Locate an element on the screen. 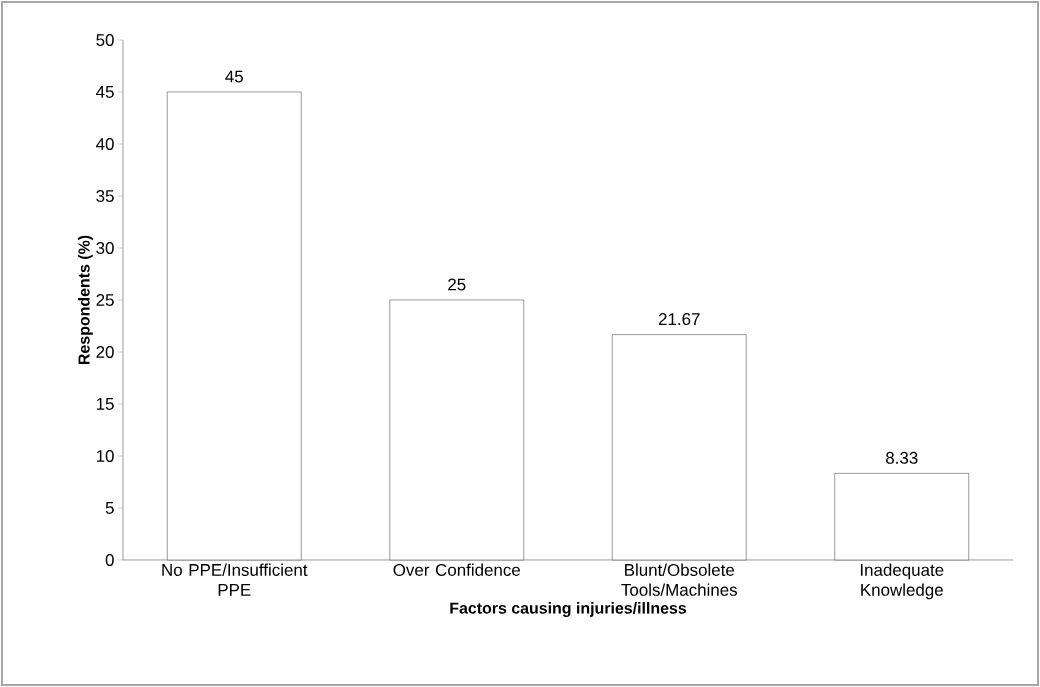  y-tick-label: 40 is located at coordinates (105, 143).